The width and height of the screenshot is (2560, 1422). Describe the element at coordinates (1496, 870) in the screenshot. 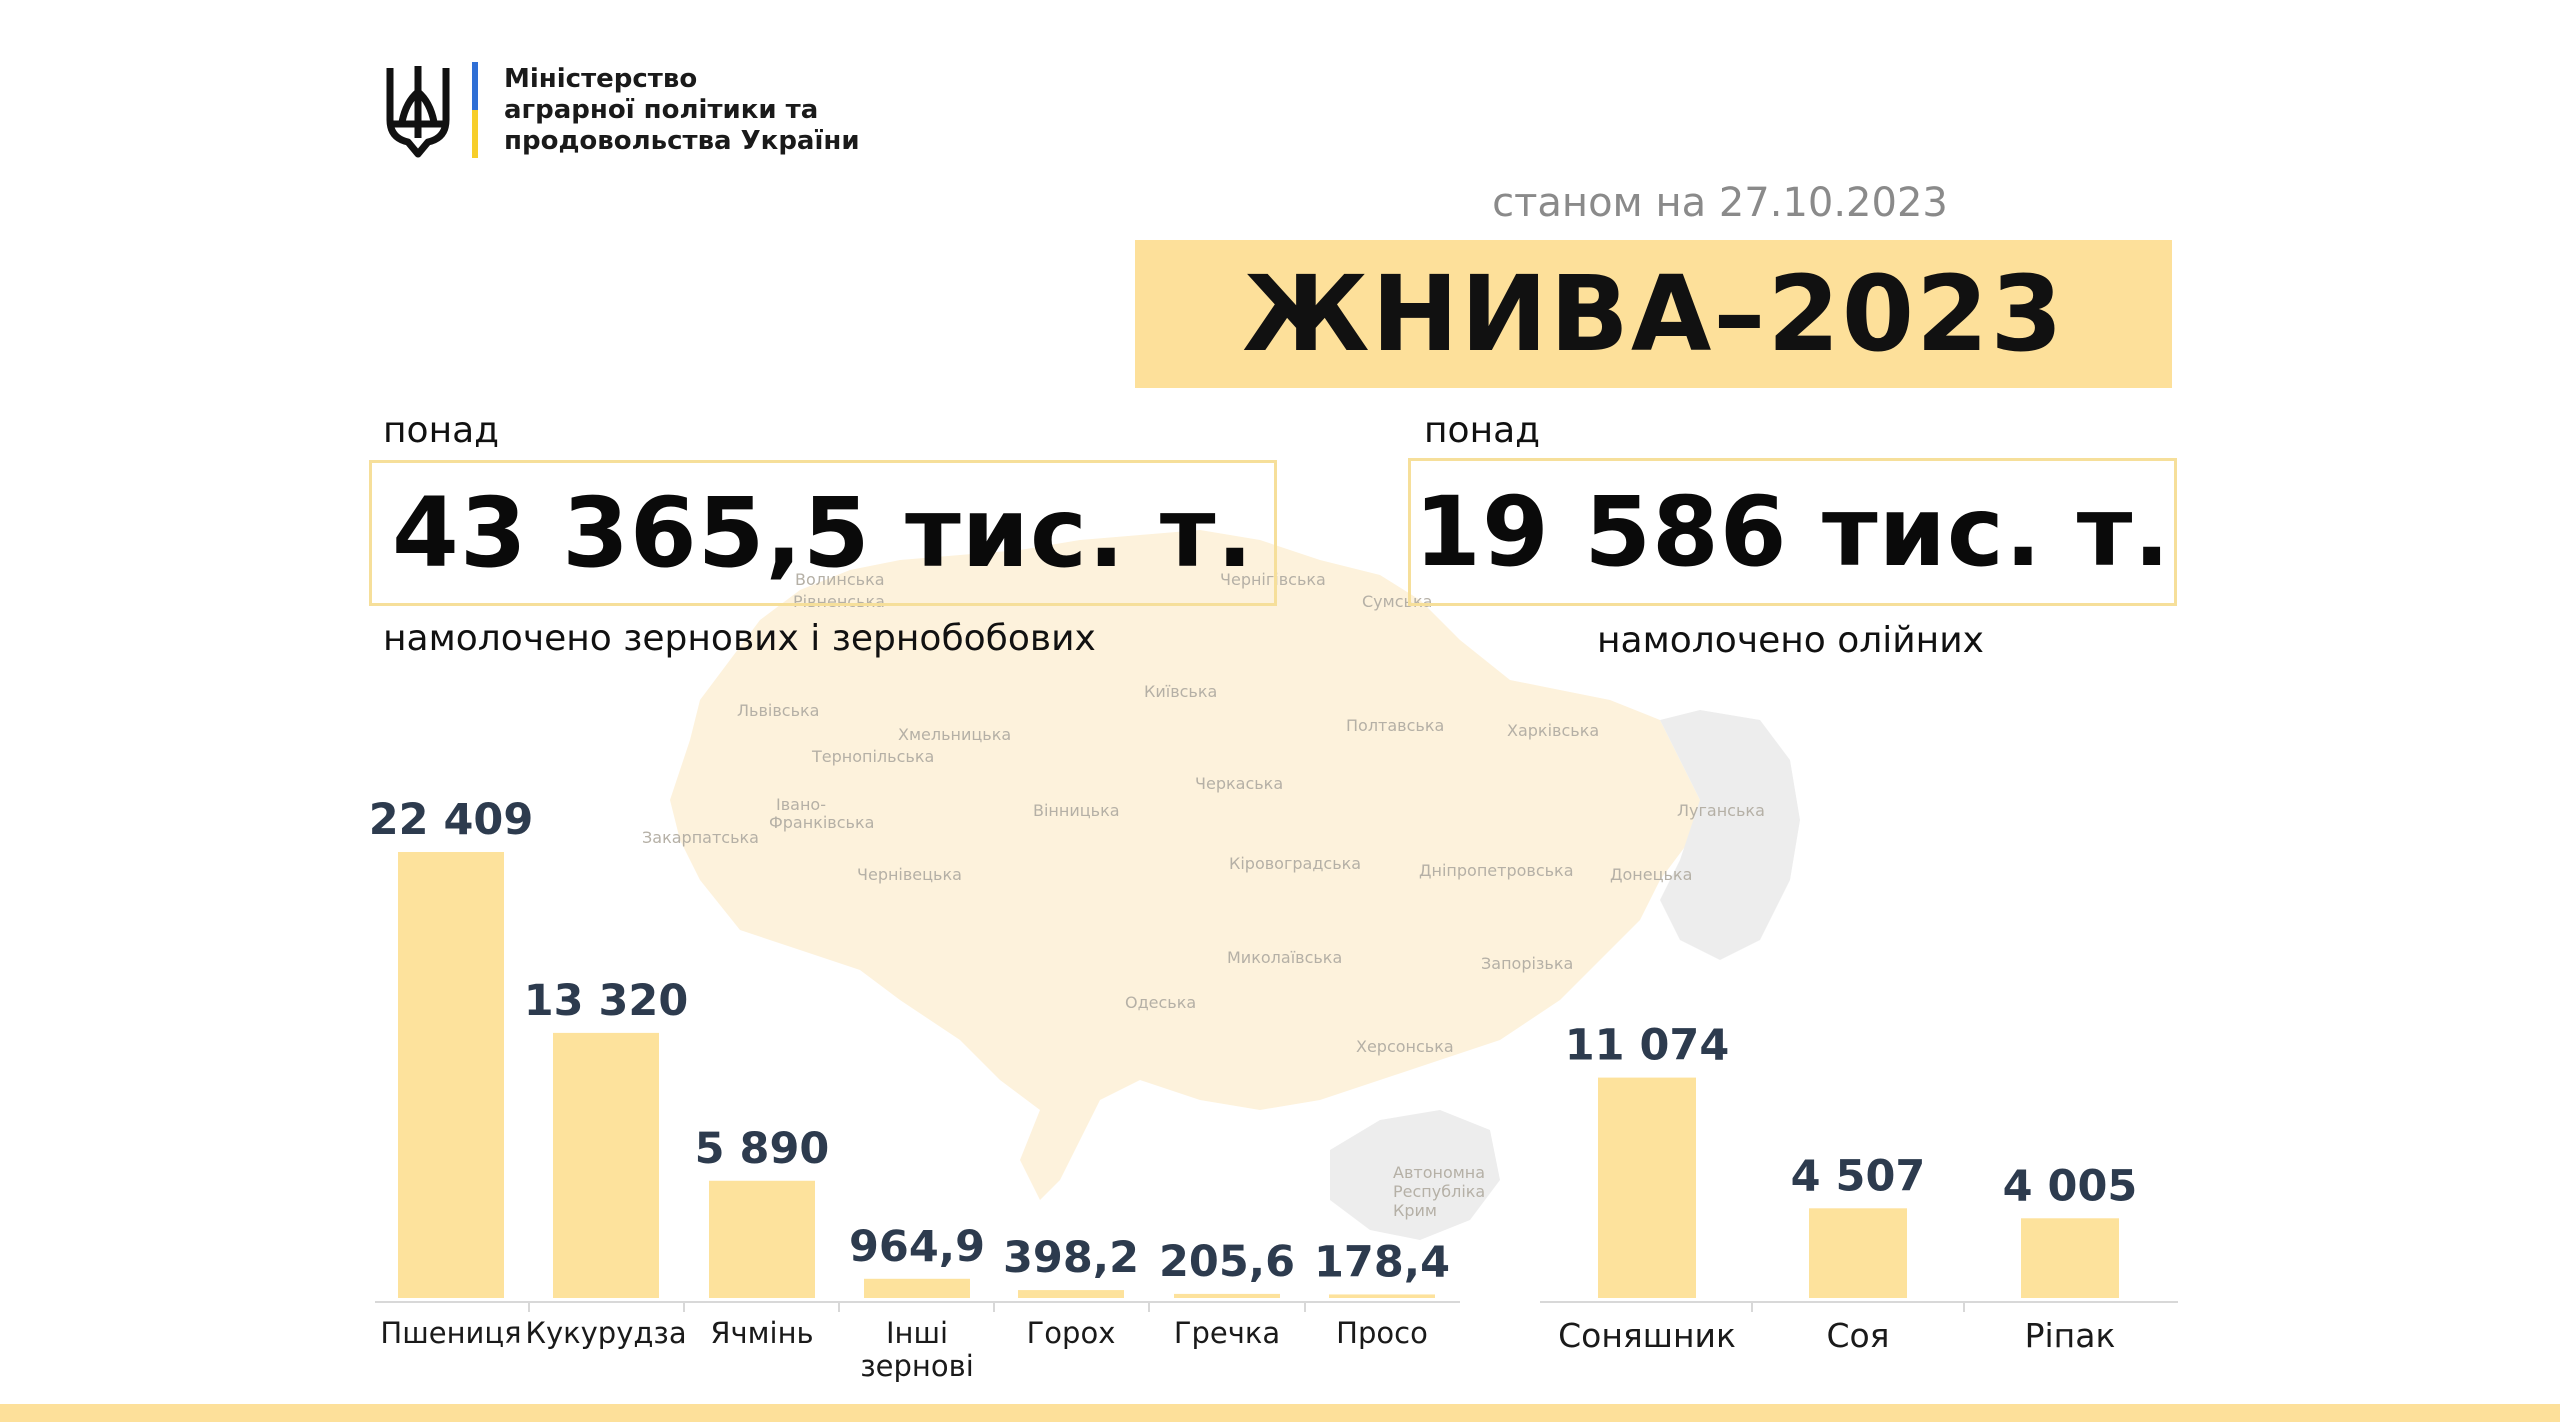

I see `map-region-label: Дніпропетровська` at that location.